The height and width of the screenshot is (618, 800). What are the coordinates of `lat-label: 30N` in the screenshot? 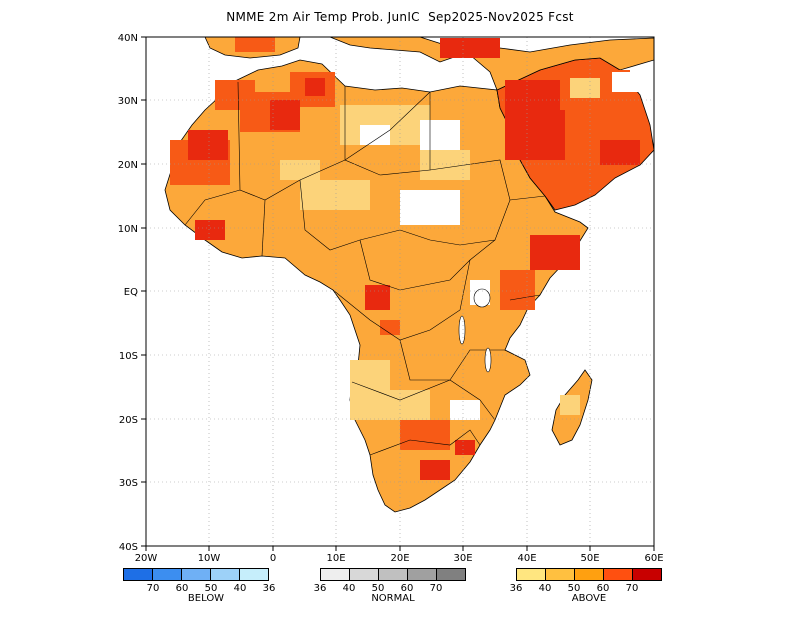 It's located at (128, 101).